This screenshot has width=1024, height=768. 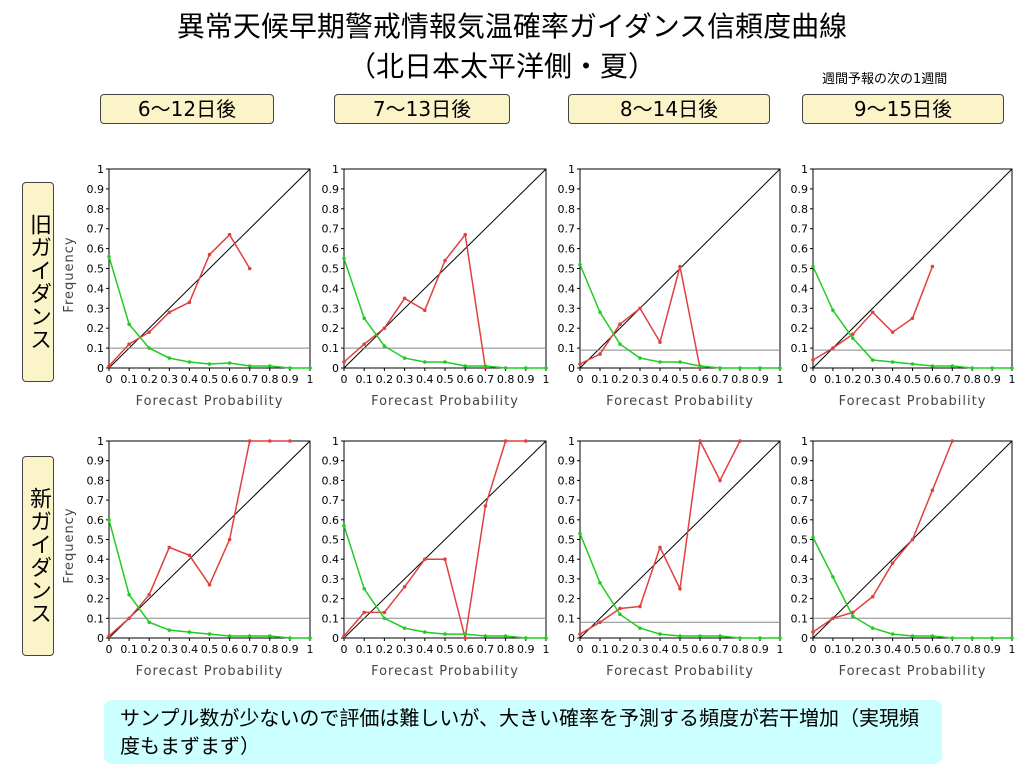 What do you see at coordinates (425, 379) in the screenshot?
I see `chart-2-xtick-label: 0.4` at bounding box center [425, 379].